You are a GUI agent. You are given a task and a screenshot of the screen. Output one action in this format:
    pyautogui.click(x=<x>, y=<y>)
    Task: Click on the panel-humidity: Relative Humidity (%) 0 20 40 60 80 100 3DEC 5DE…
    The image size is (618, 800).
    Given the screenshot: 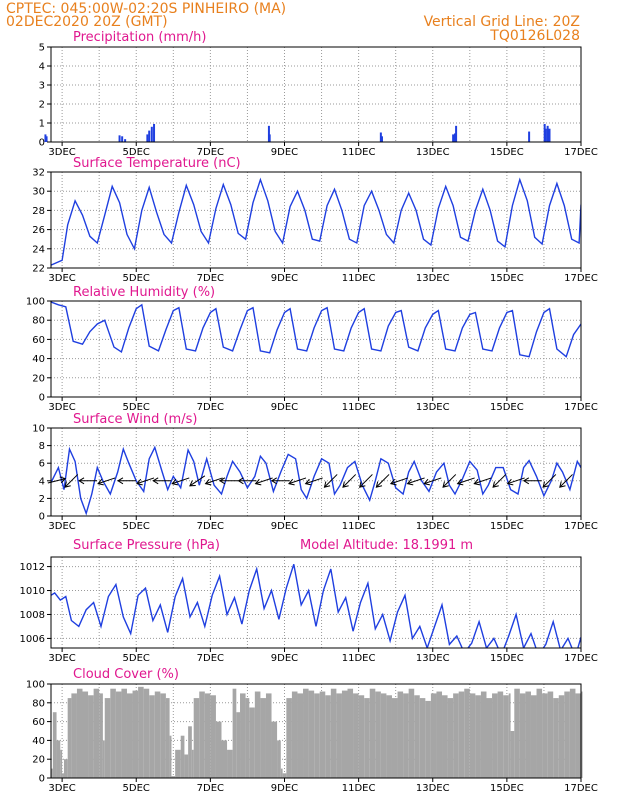 What is the action you would take?
    pyautogui.click(x=312, y=349)
    